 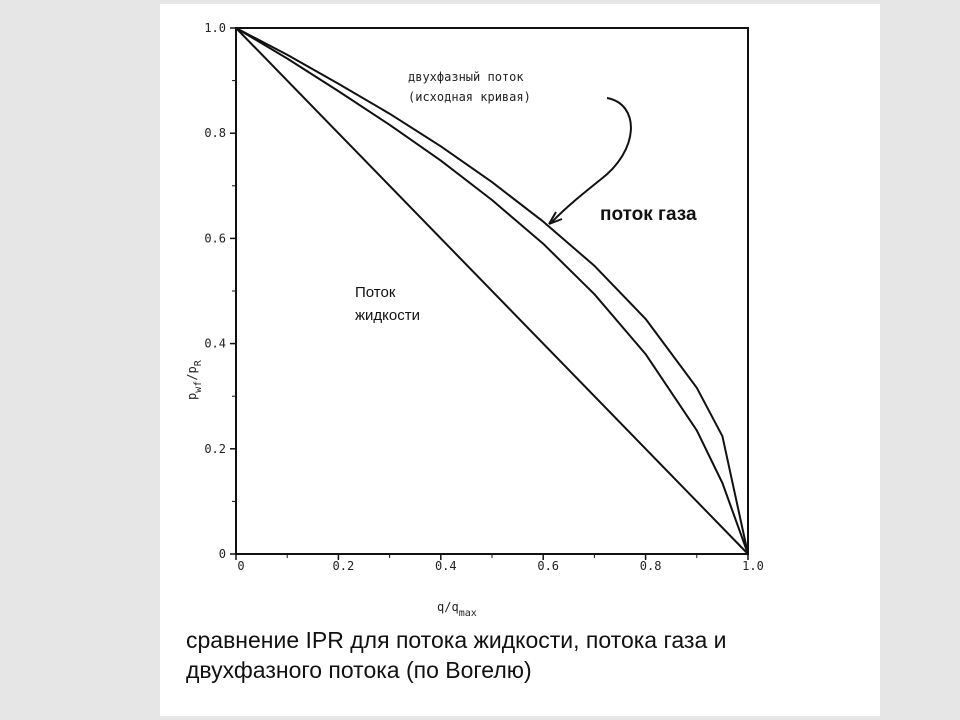 I want to click on x-tick-label: 0.6, so click(x=548, y=566).